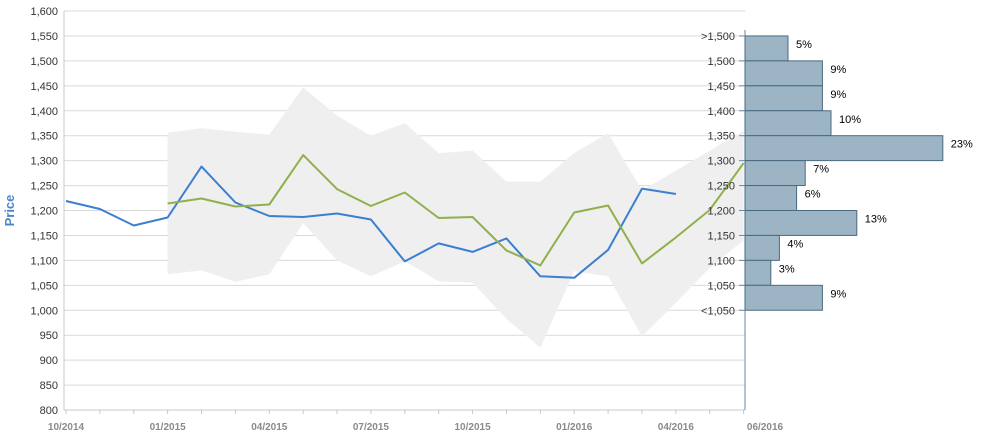  What do you see at coordinates (574, 427) in the screenshot?
I see `x-tick-label: 01/2016` at bounding box center [574, 427].